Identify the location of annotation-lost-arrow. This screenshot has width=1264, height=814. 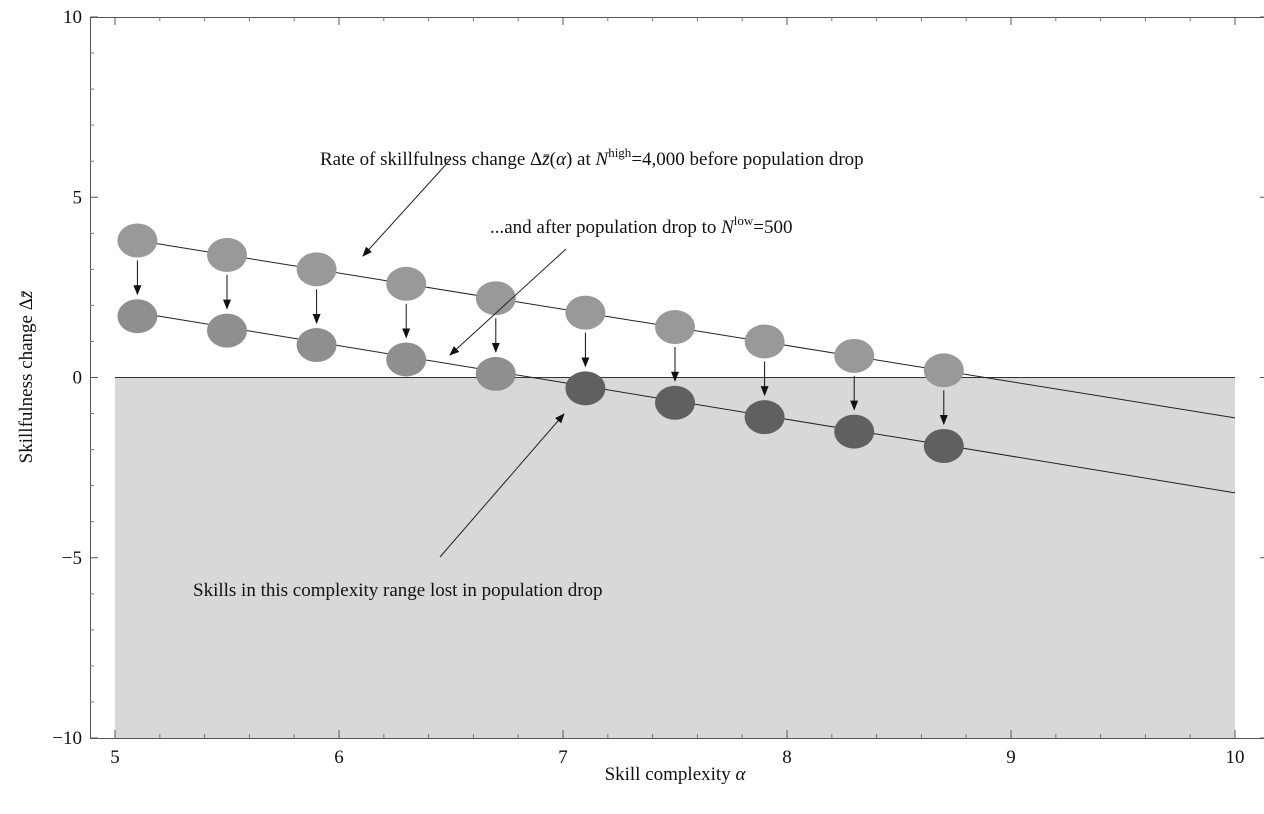
(502, 485).